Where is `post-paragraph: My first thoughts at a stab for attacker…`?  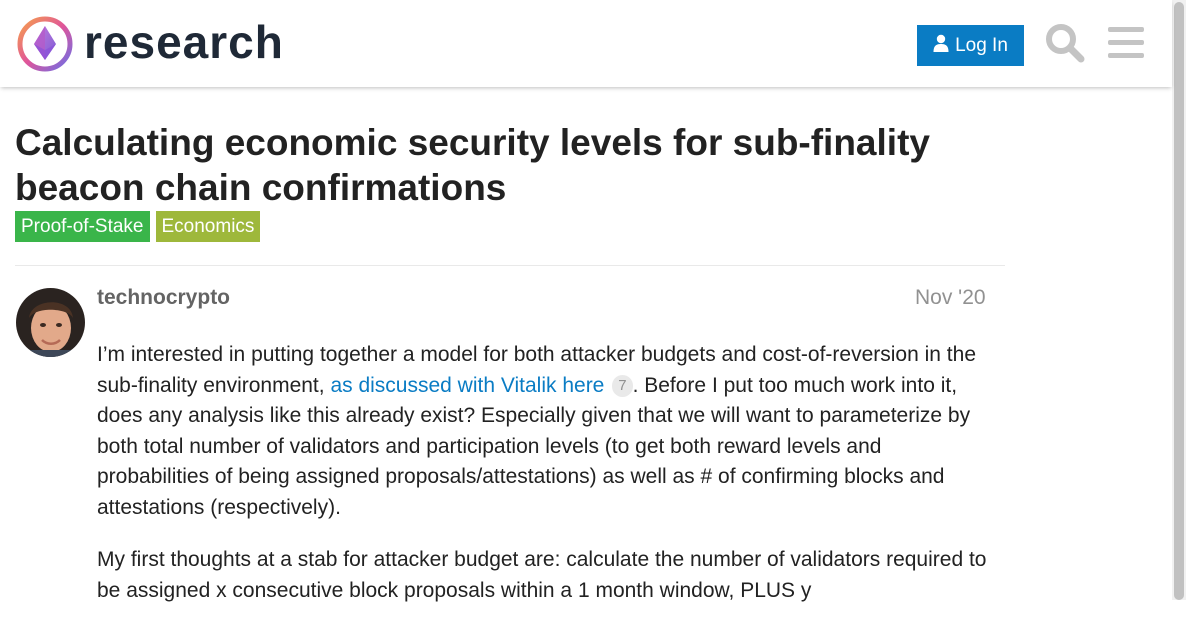 post-paragraph: My first thoughts at a stab for attacker… is located at coordinates (542, 575).